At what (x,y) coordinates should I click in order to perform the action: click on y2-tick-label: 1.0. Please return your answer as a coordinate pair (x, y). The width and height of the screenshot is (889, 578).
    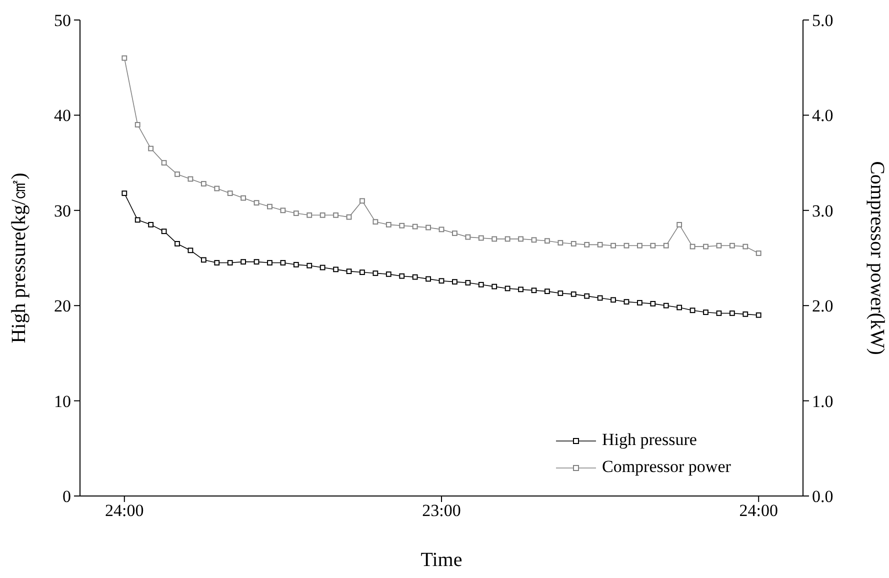
    Looking at the image, I should click on (823, 401).